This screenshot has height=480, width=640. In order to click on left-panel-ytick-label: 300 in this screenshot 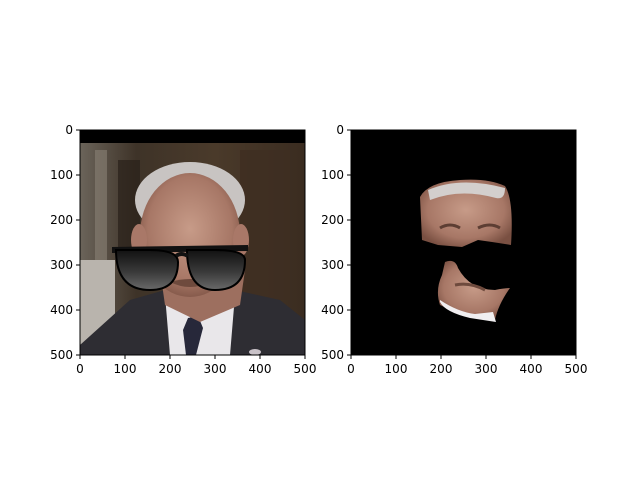, I will do `click(61, 265)`.